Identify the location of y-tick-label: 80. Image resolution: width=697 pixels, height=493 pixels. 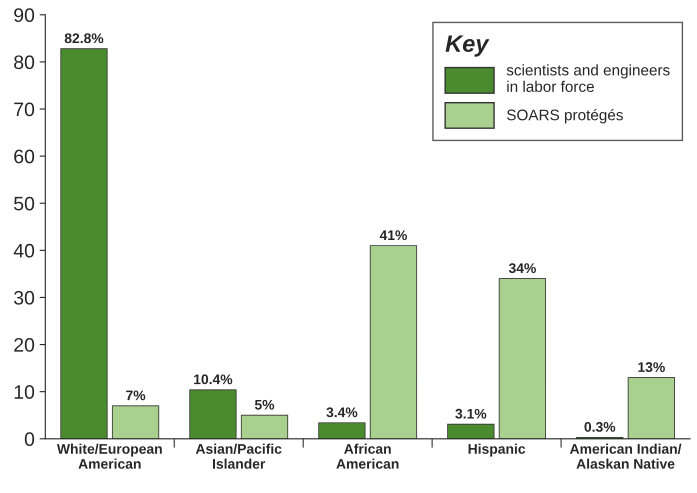
(24, 62).